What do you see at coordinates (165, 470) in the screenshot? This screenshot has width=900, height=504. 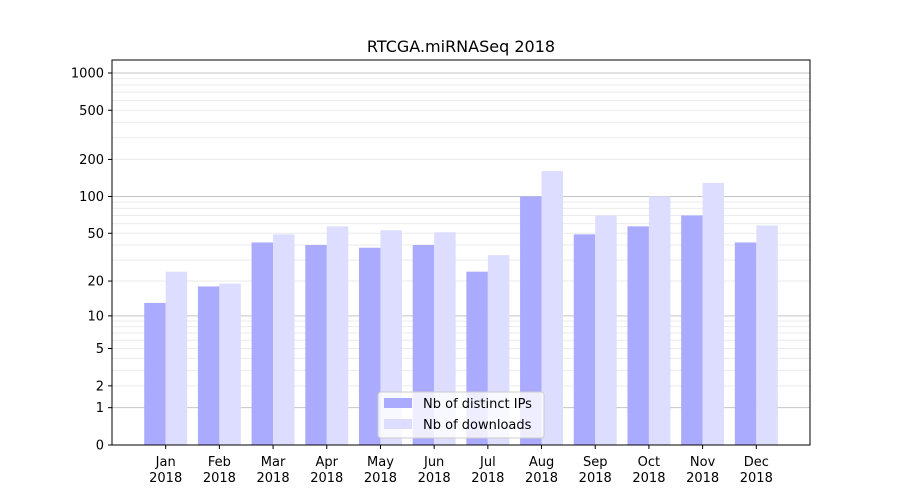 I see `x-tick-label: Jan 2018` at bounding box center [165, 470].